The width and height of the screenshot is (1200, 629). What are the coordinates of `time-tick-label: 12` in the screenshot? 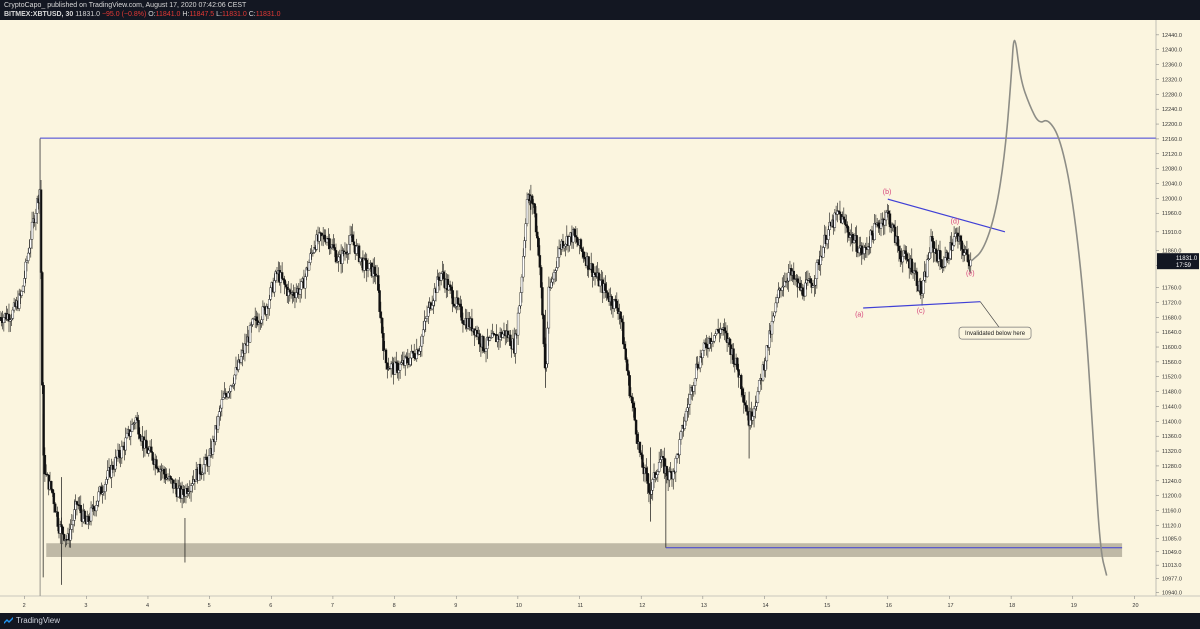 It's located at (642, 606).